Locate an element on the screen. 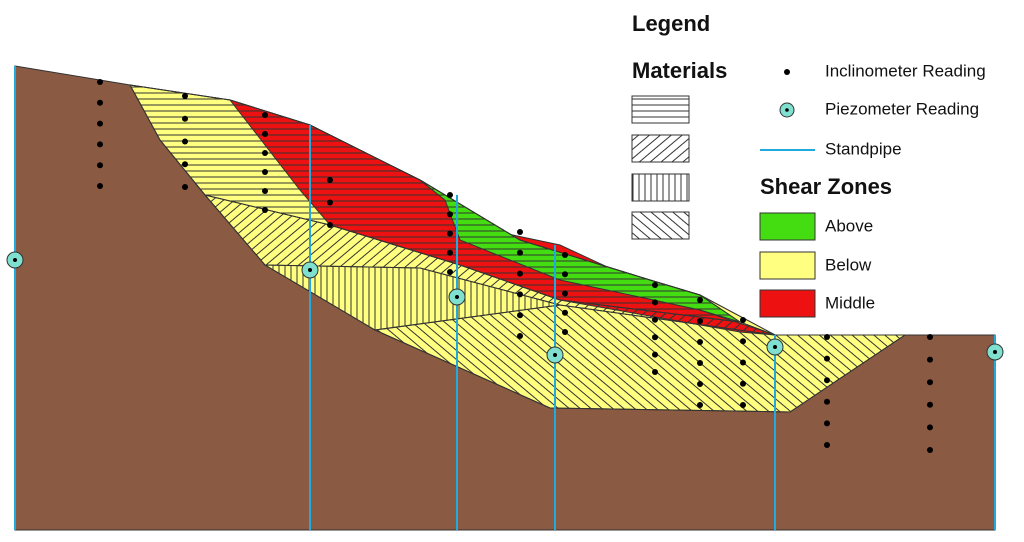 The width and height of the screenshot is (1024, 542). materials-title: Materials is located at coordinates (679, 70).